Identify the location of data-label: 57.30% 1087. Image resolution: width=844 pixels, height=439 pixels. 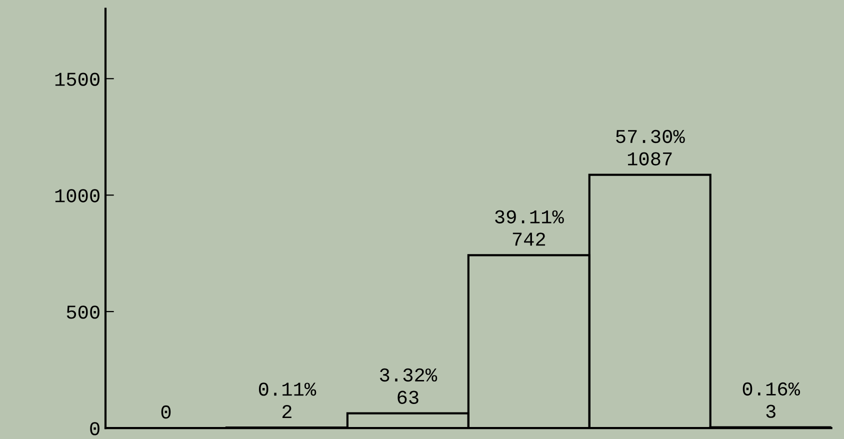
(650, 148).